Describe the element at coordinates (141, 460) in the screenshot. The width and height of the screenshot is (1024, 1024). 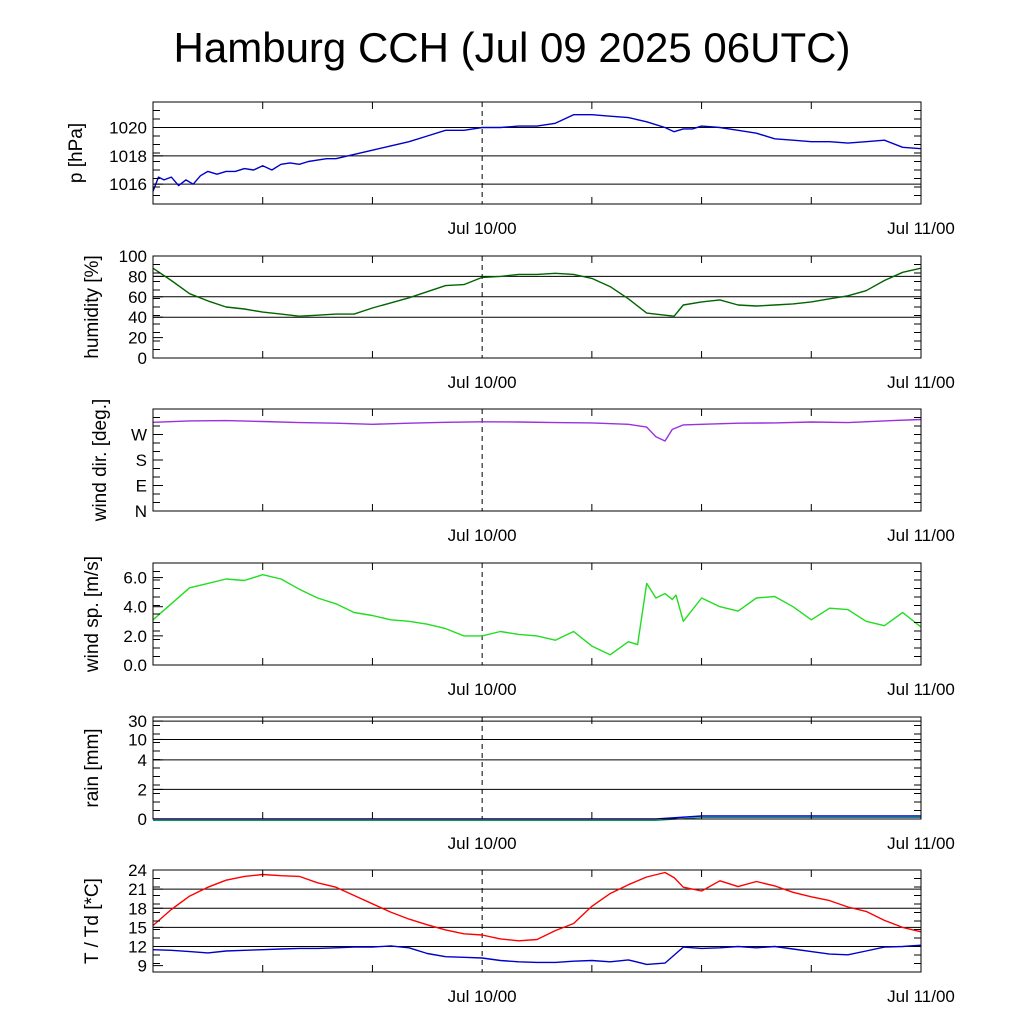
I see `wind_direction-y-tick-label: S` at that location.